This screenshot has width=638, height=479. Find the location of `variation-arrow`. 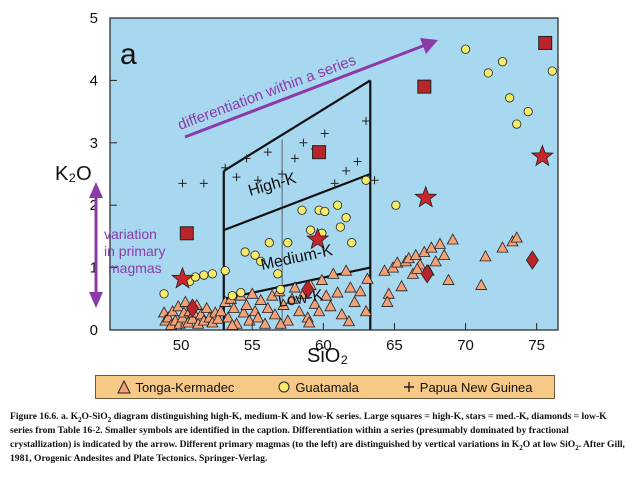

variation-arrow is located at coordinates (96, 245).